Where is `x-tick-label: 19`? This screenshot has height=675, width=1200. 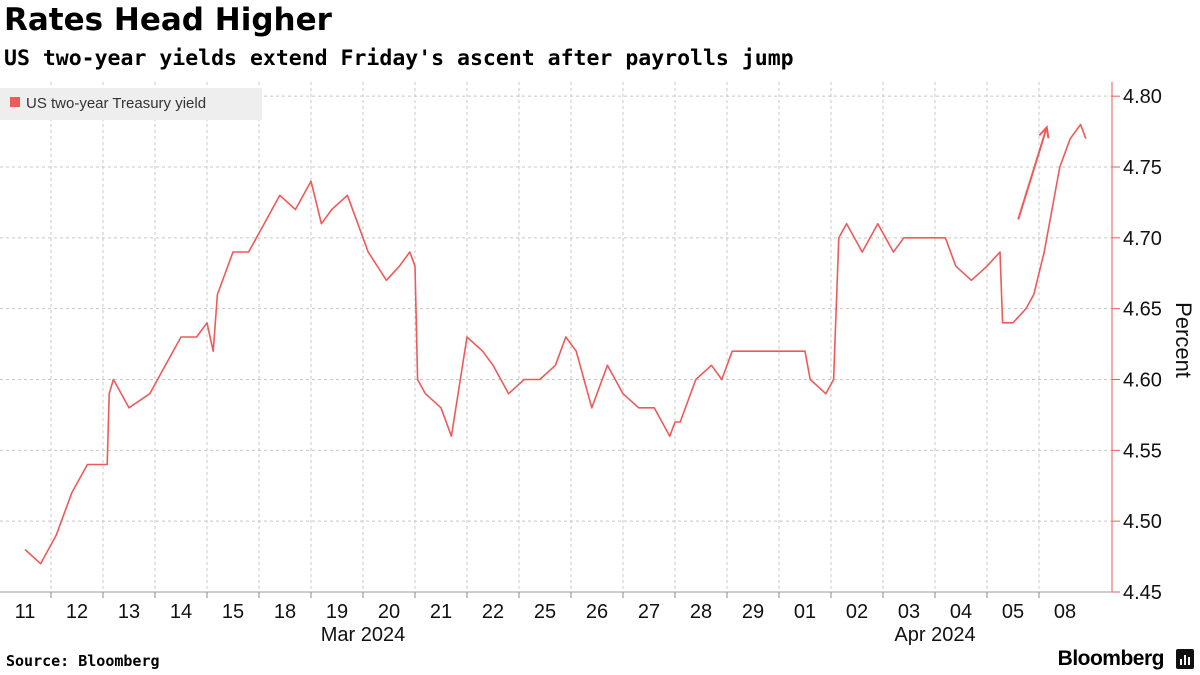
x-tick-label: 19 is located at coordinates (337, 612).